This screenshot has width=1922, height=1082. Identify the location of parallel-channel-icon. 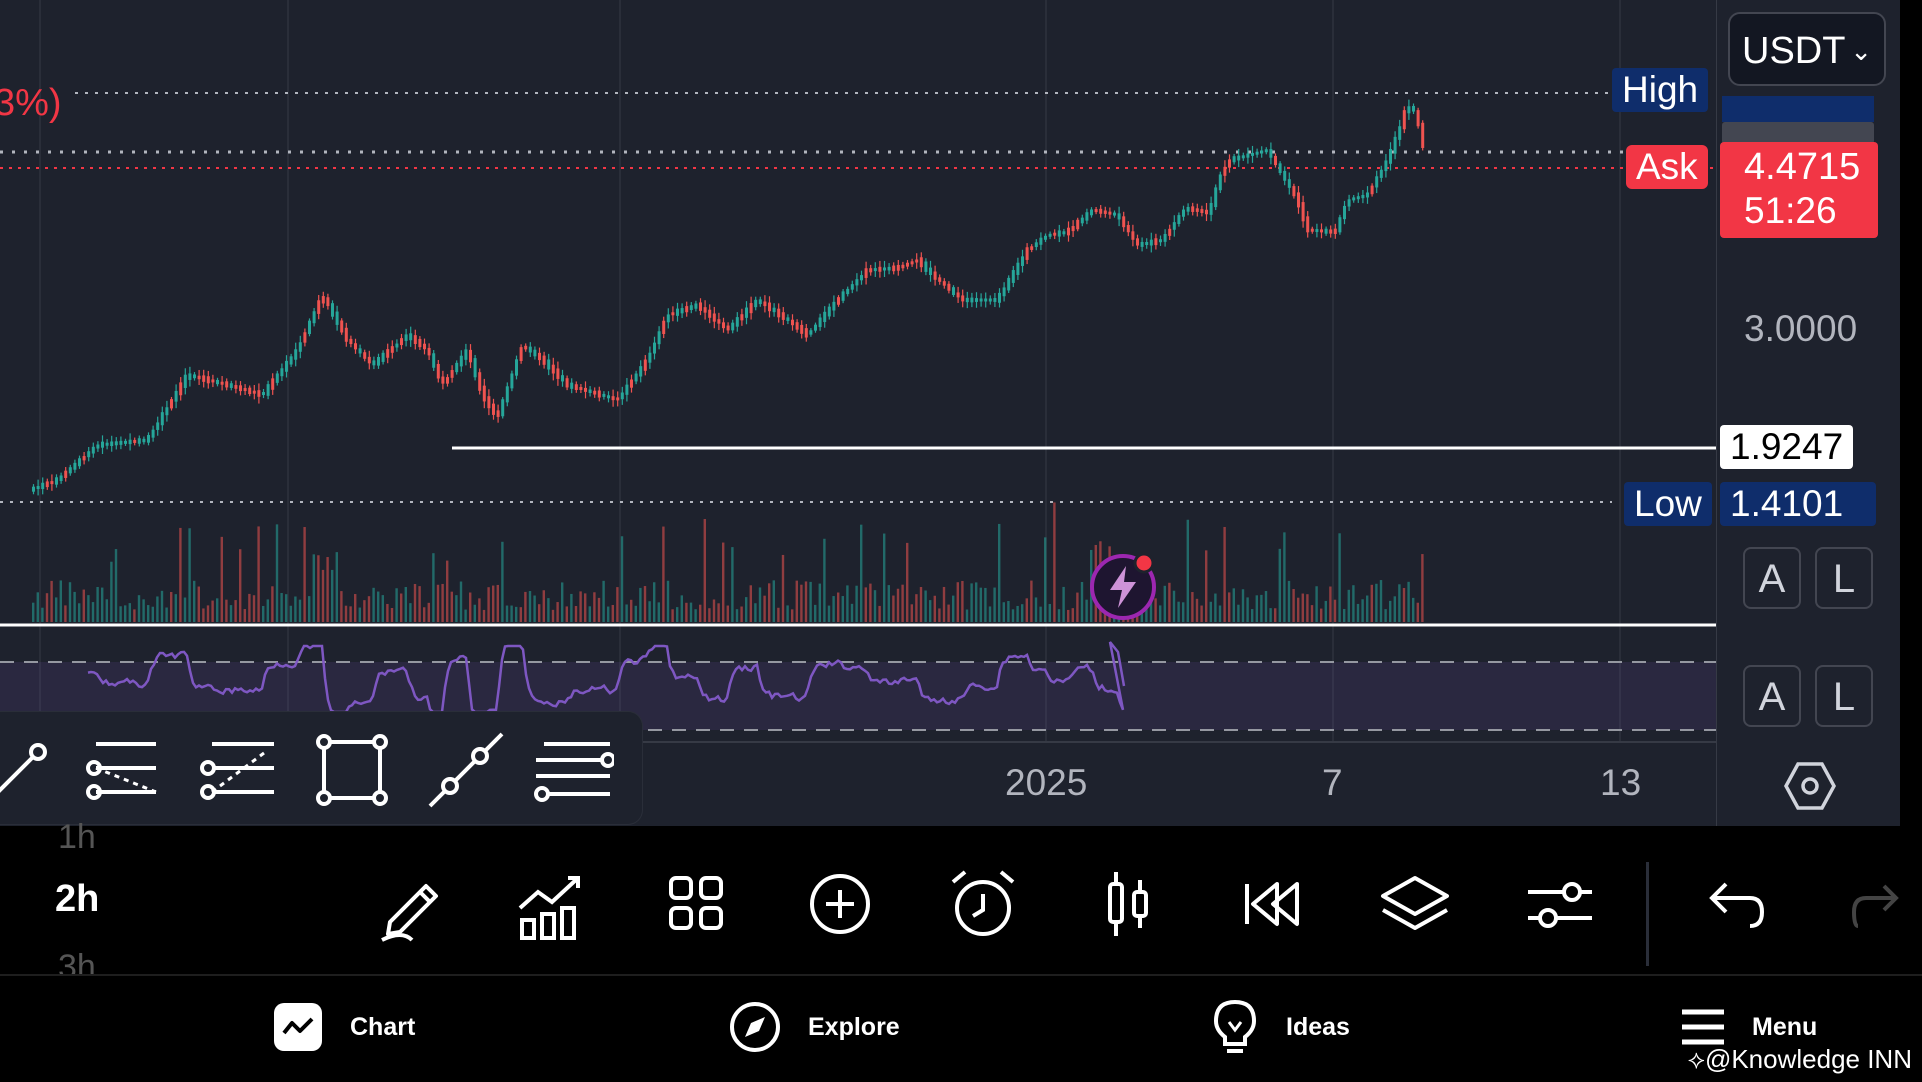
(572, 770).